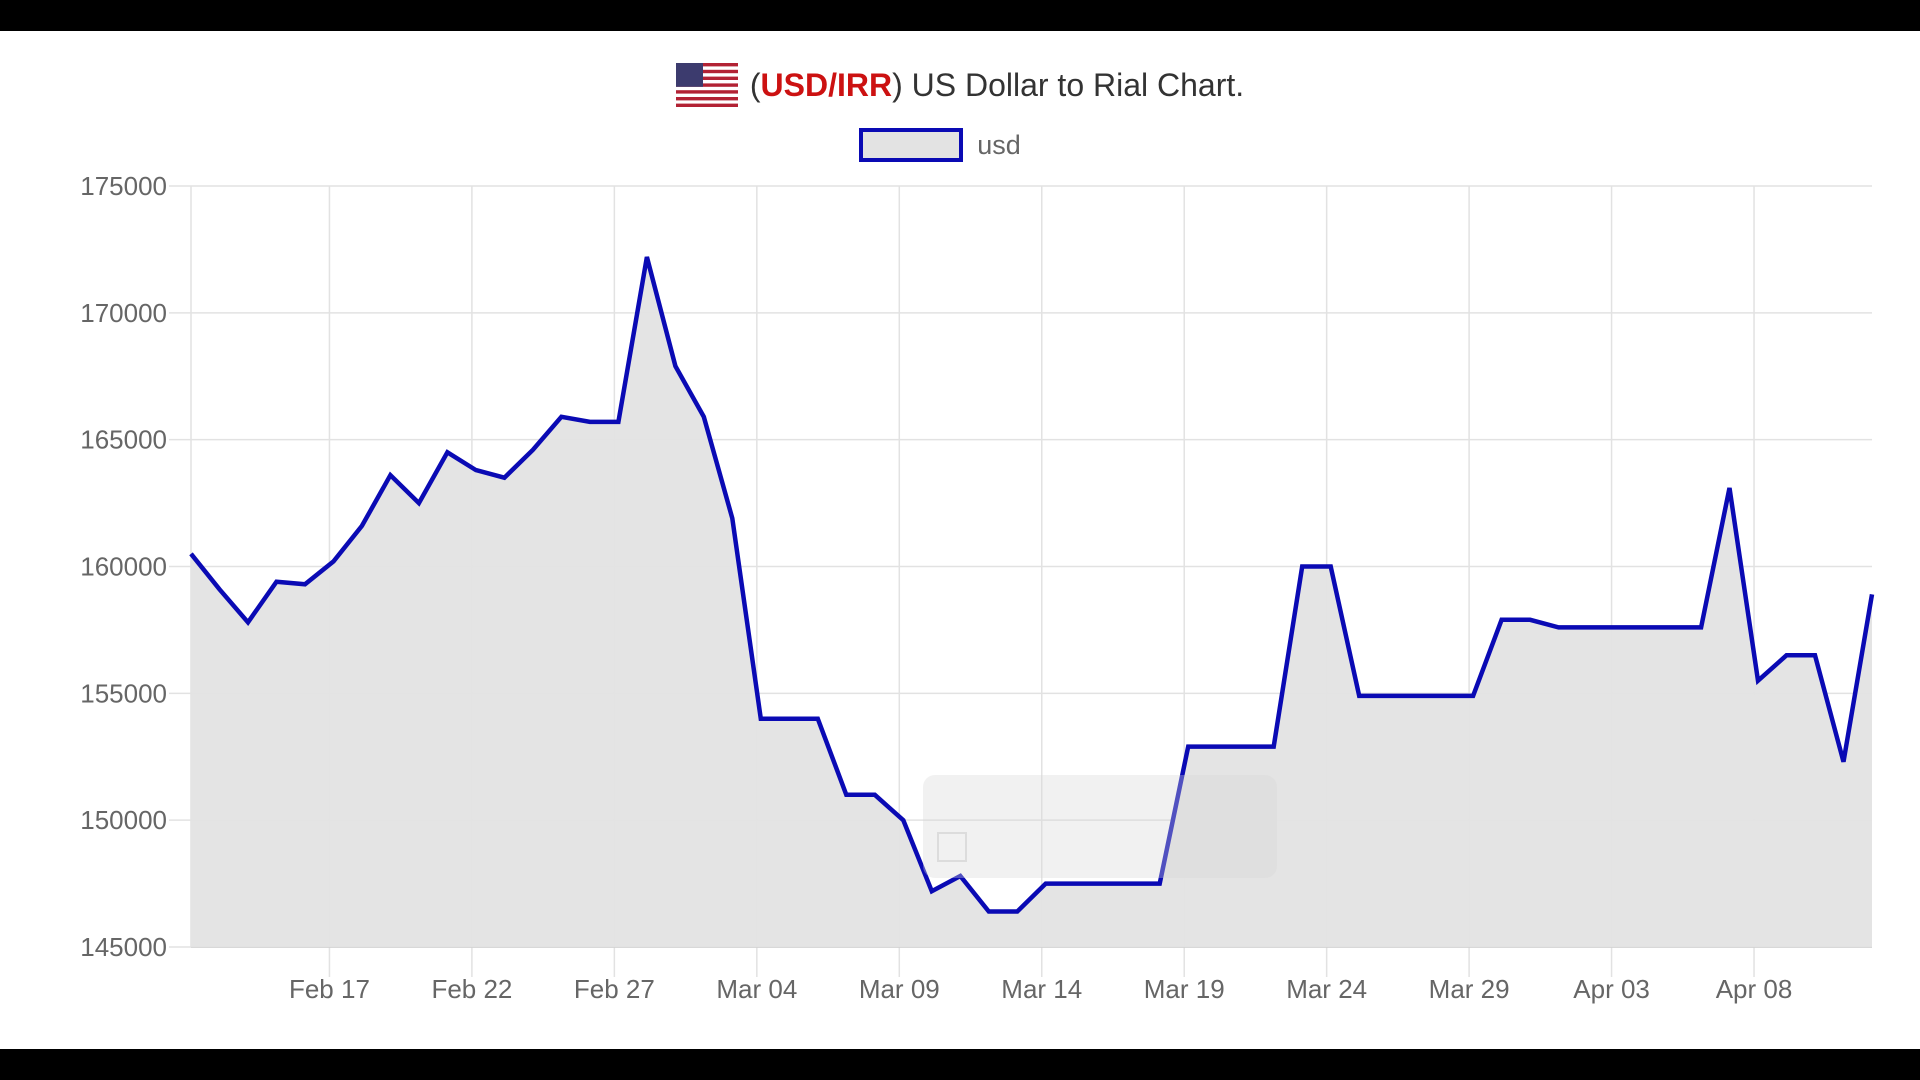  What do you see at coordinates (756, 989) in the screenshot?
I see `x-tick-label: Mar 04` at bounding box center [756, 989].